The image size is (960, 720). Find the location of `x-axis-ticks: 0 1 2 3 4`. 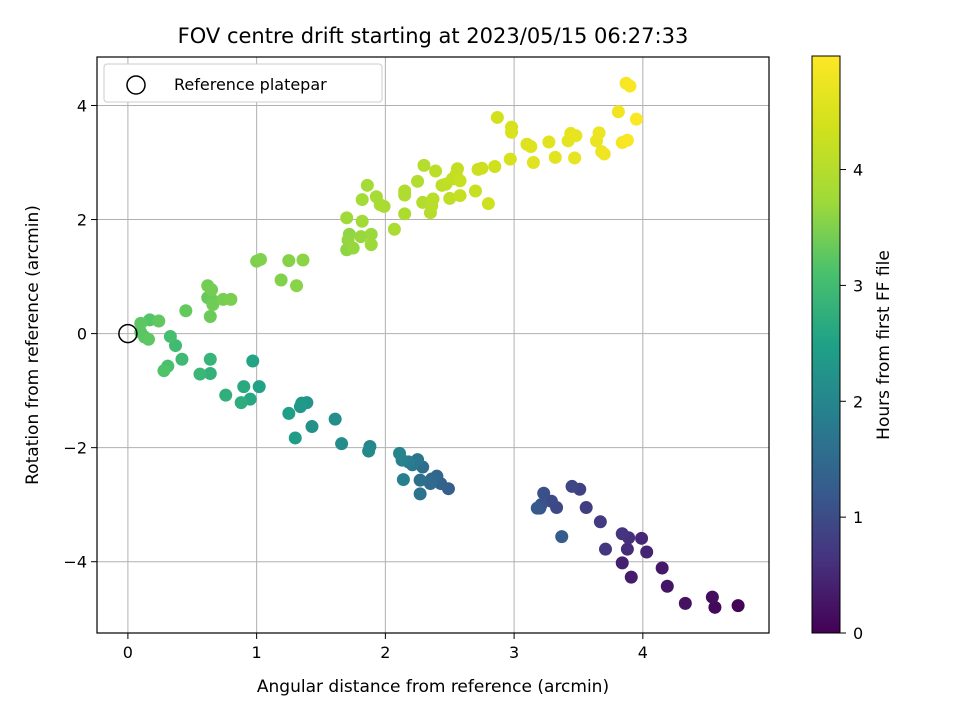

x-axis-ticks: 0 1 2 3 4 is located at coordinates (385, 647).